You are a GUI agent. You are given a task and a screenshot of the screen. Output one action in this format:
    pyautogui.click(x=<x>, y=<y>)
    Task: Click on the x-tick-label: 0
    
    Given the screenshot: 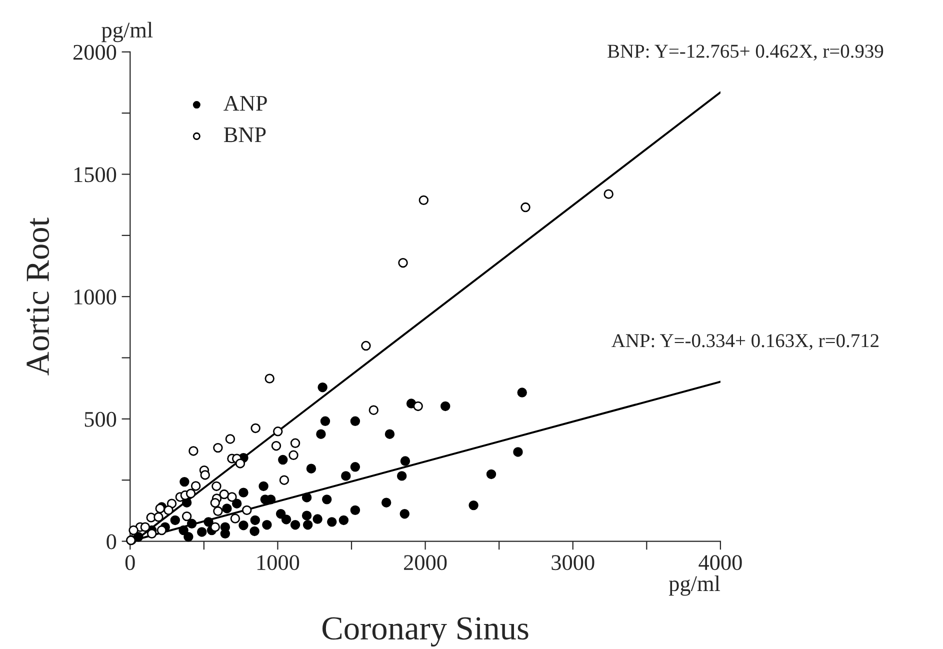 What is the action you would take?
    pyautogui.click(x=130, y=562)
    